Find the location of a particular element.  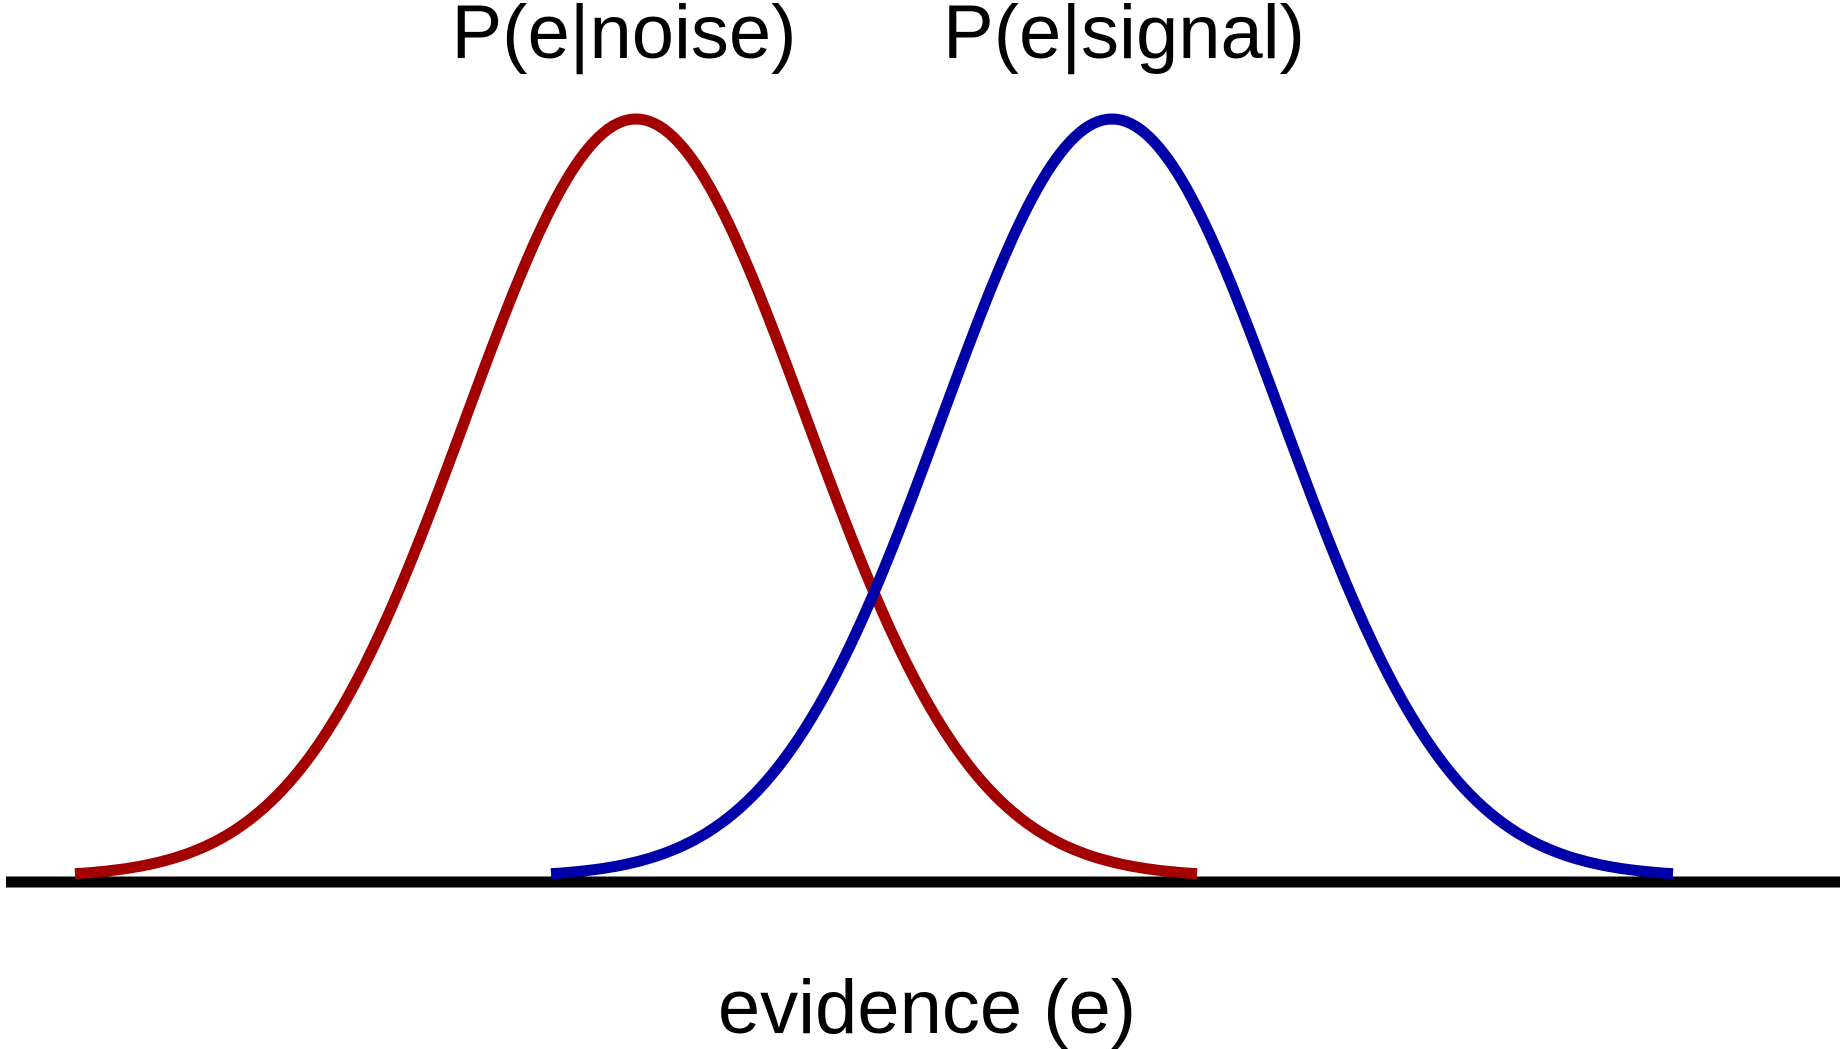

series-label-noise: P(e|noise) is located at coordinates (623, 37).